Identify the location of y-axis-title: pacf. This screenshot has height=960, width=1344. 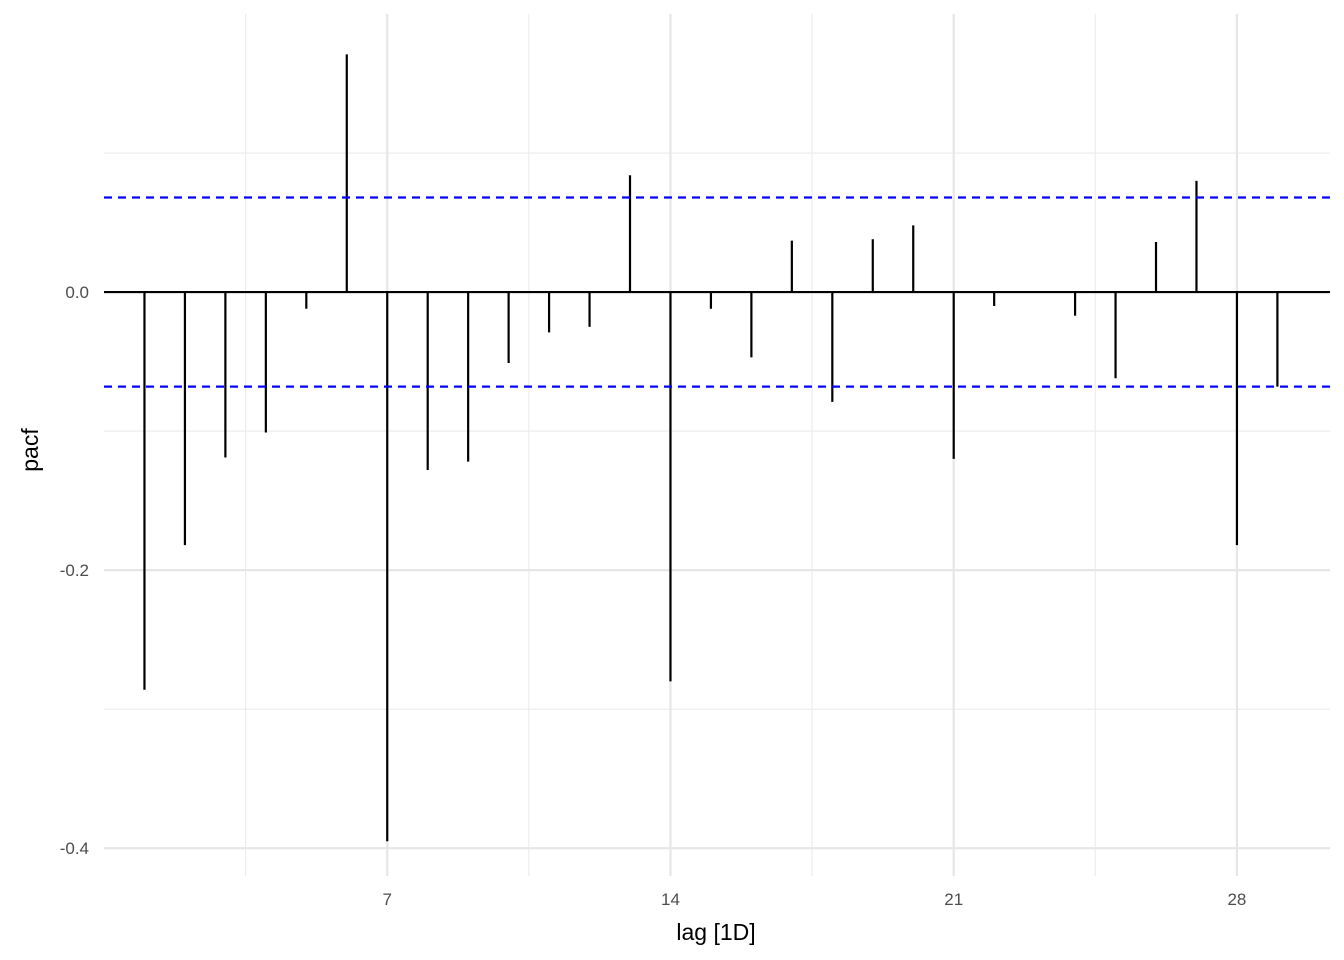
(30, 450).